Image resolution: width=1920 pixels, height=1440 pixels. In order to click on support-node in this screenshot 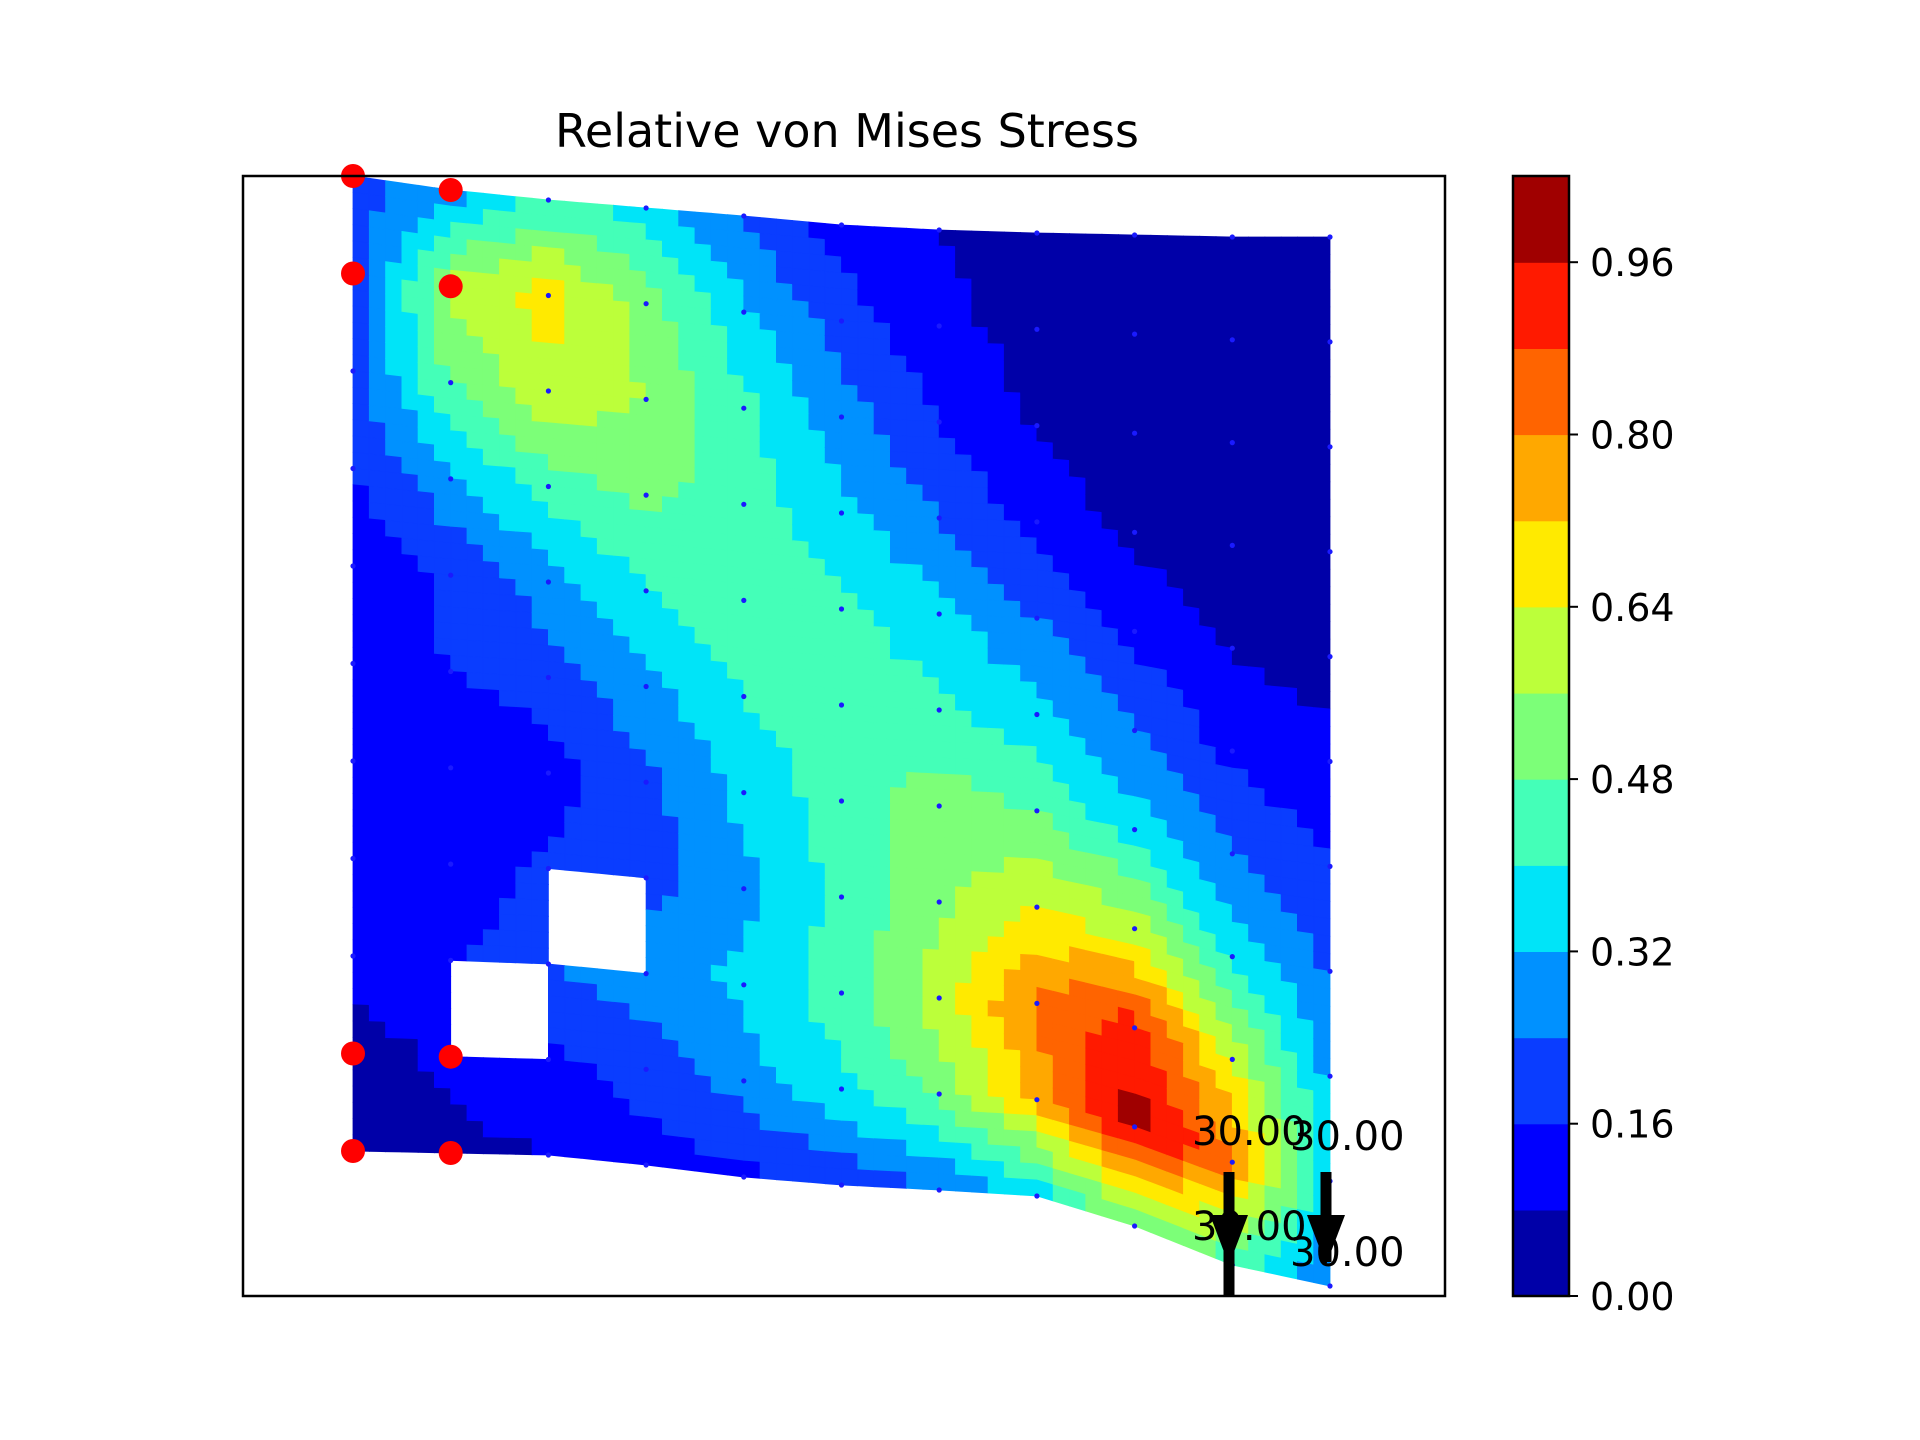, I will do `click(450, 190)`.